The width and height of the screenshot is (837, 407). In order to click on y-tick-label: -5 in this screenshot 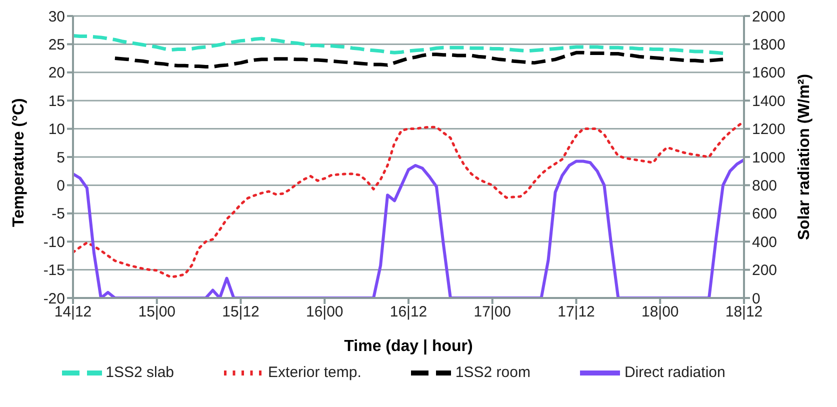, I will do `click(58, 214)`.